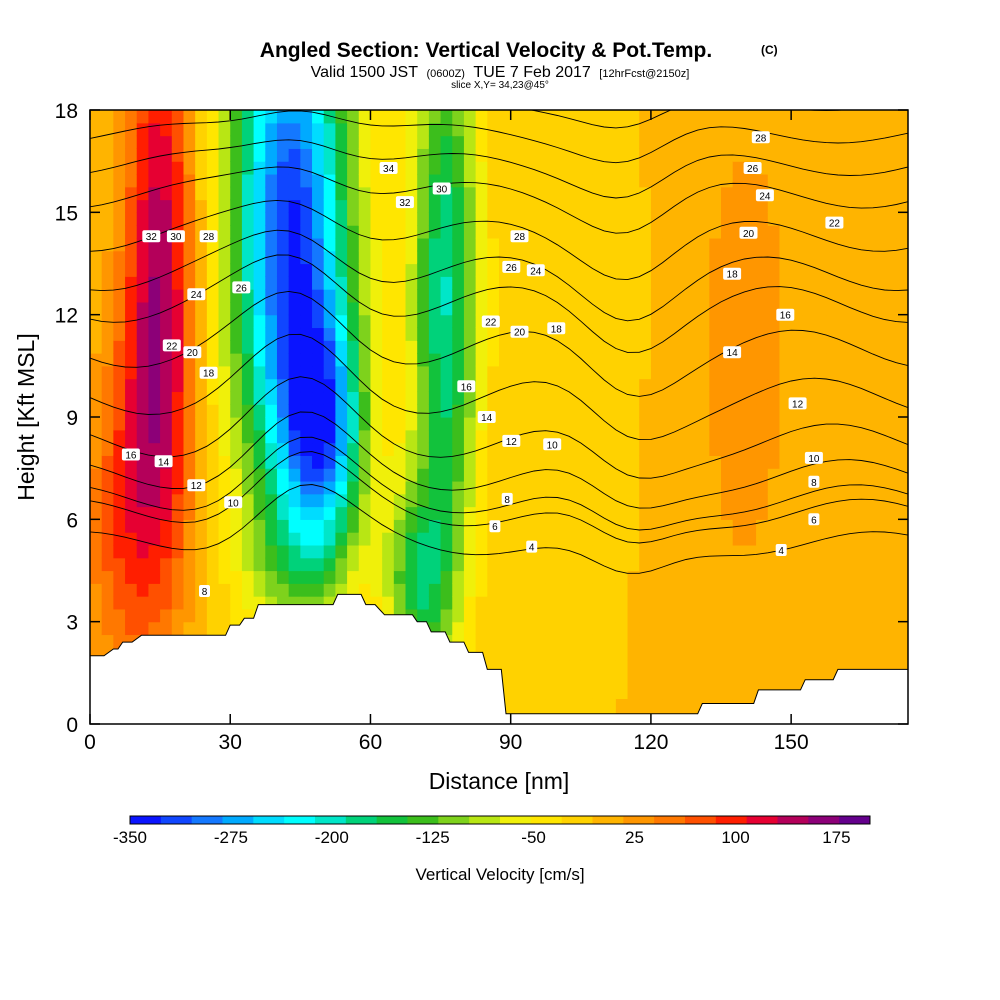 Image resolution: width=1000 pixels, height=1000 pixels. Describe the element at coordinates (797, 403) in the screenshot. I see `contour-label: 12` at that location.